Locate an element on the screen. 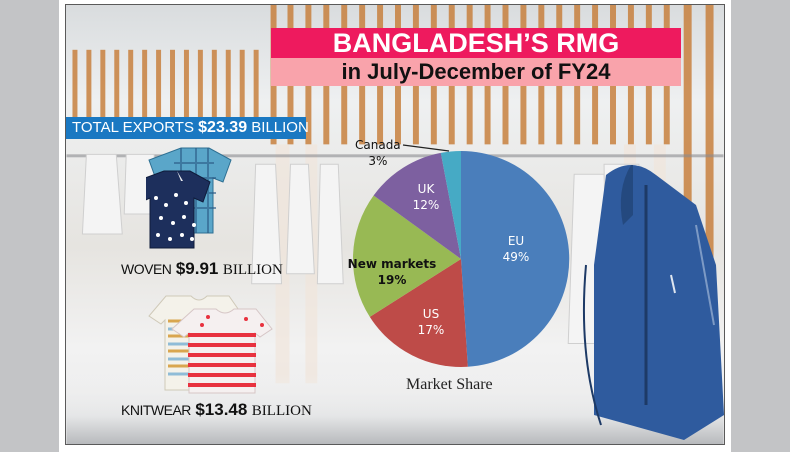  pie-label-eu-name: EU is located at coordinates (516, 241).